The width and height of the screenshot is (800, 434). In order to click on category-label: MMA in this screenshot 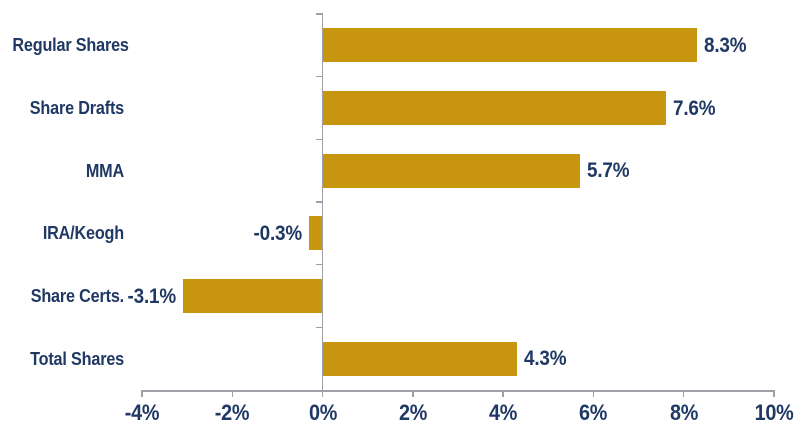, I will do `click(104, 170)`.